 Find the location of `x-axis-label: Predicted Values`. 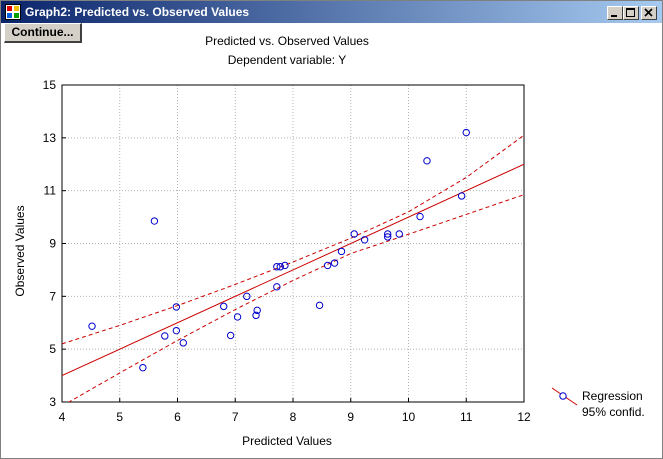

x-axis-label: Predicted Values is located at coordinates (287, 441).